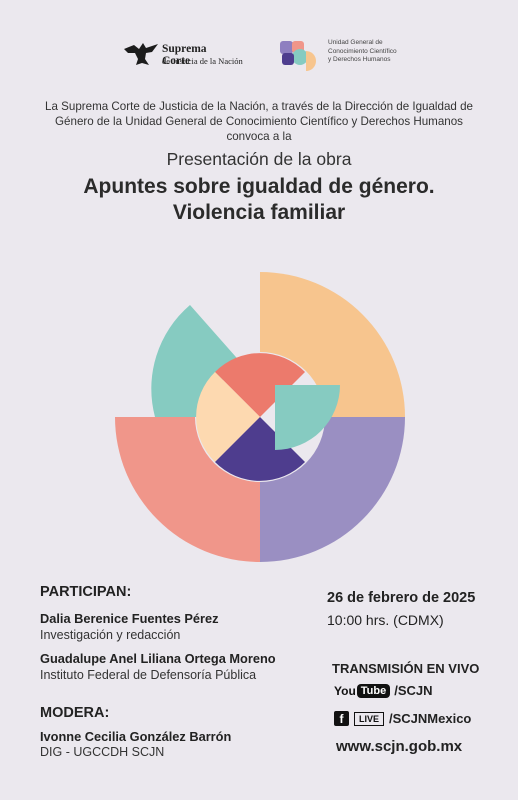  Describe the element at coordinates (228, 417) in the screenshot. I see `graphic-cream-wedge` at that location.